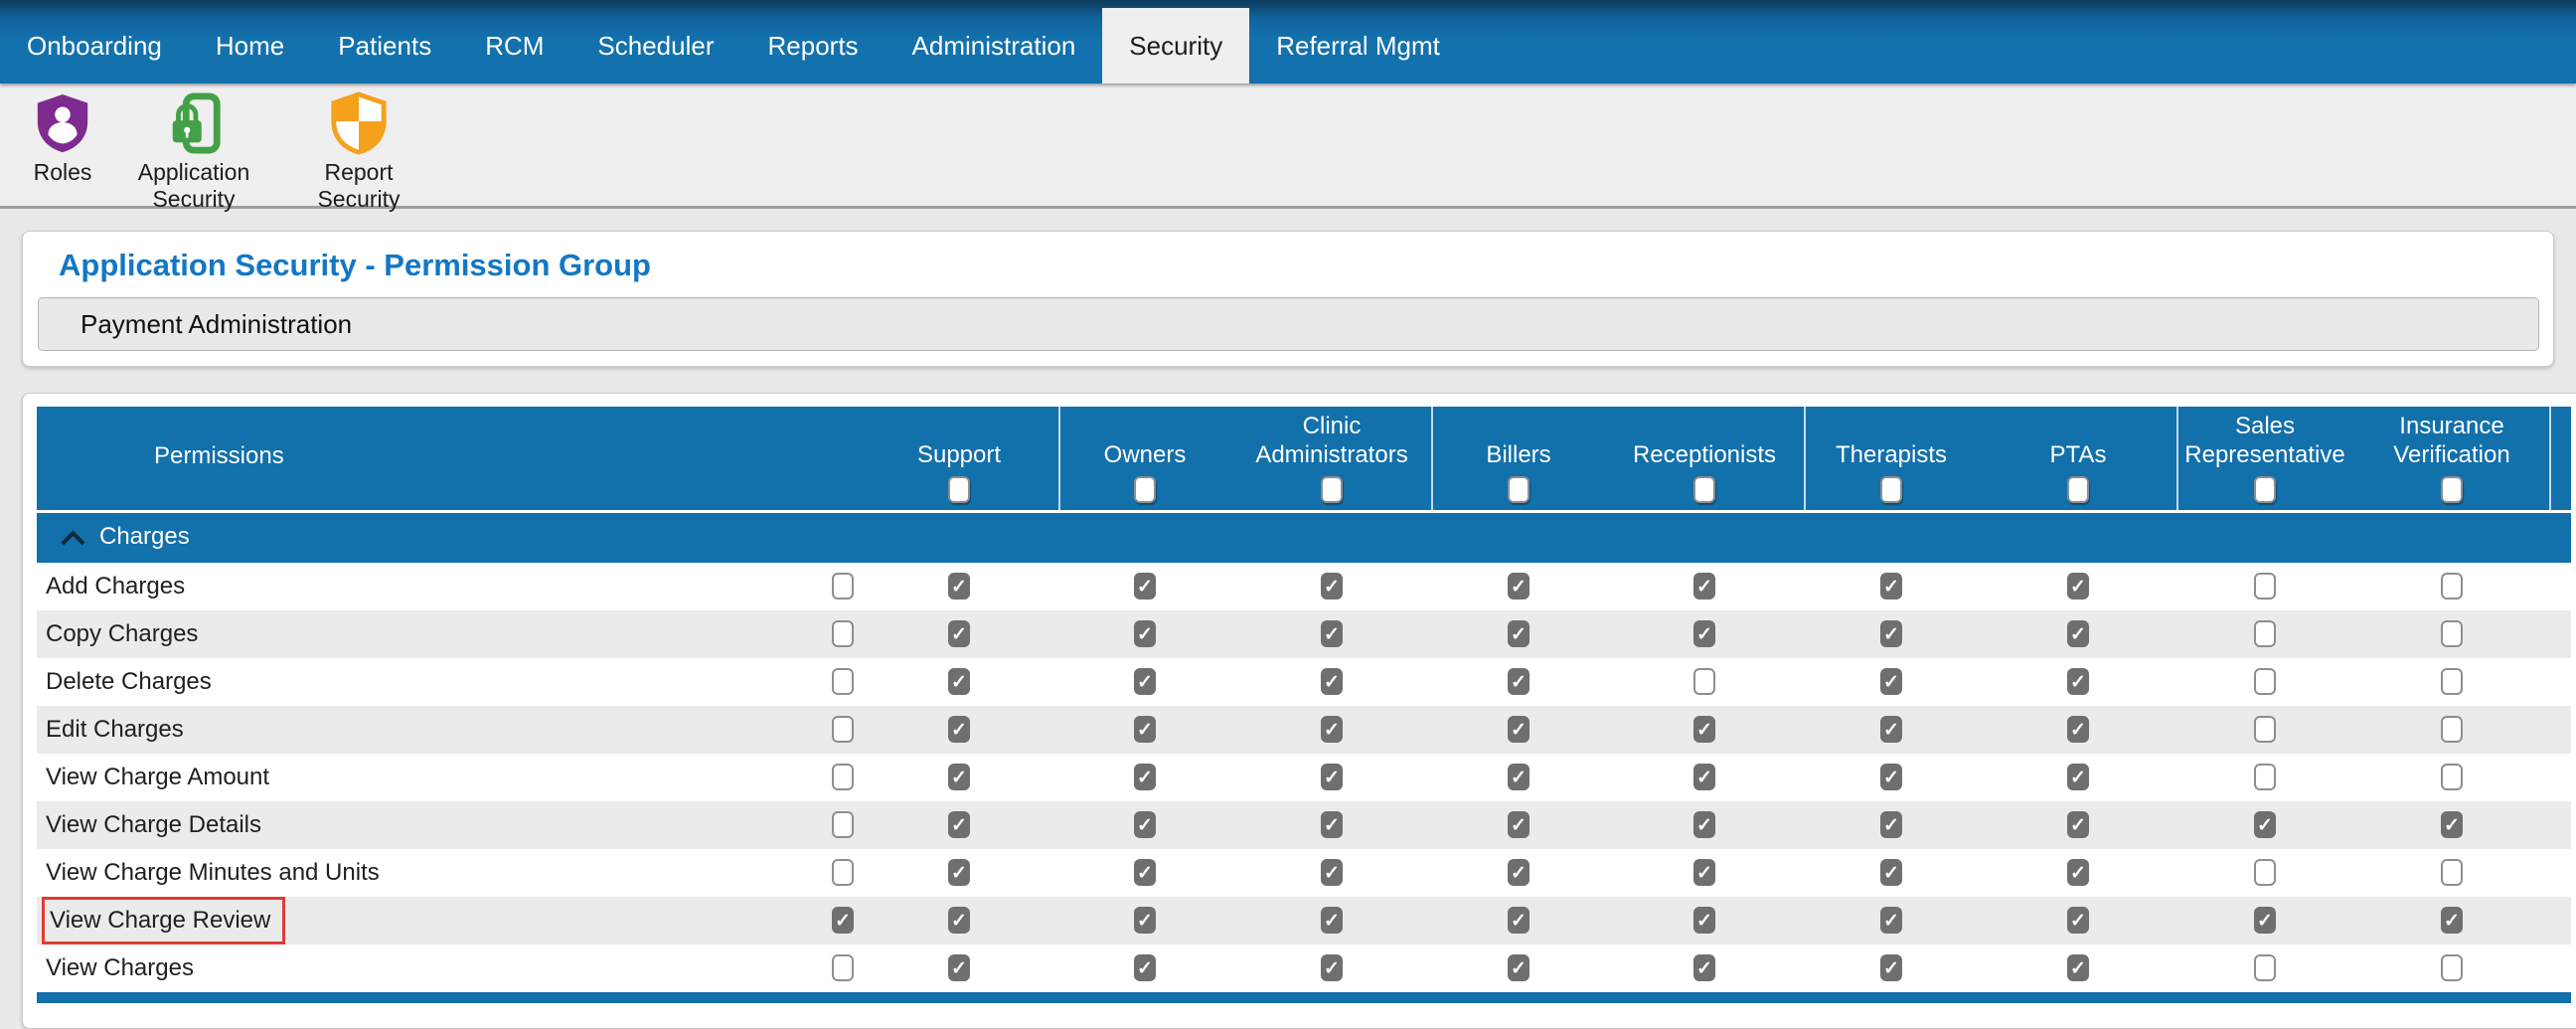  Describe the element at coordinates (813, 46) in the screenshot. I see `nav-tab-reports: Reports` at that location.